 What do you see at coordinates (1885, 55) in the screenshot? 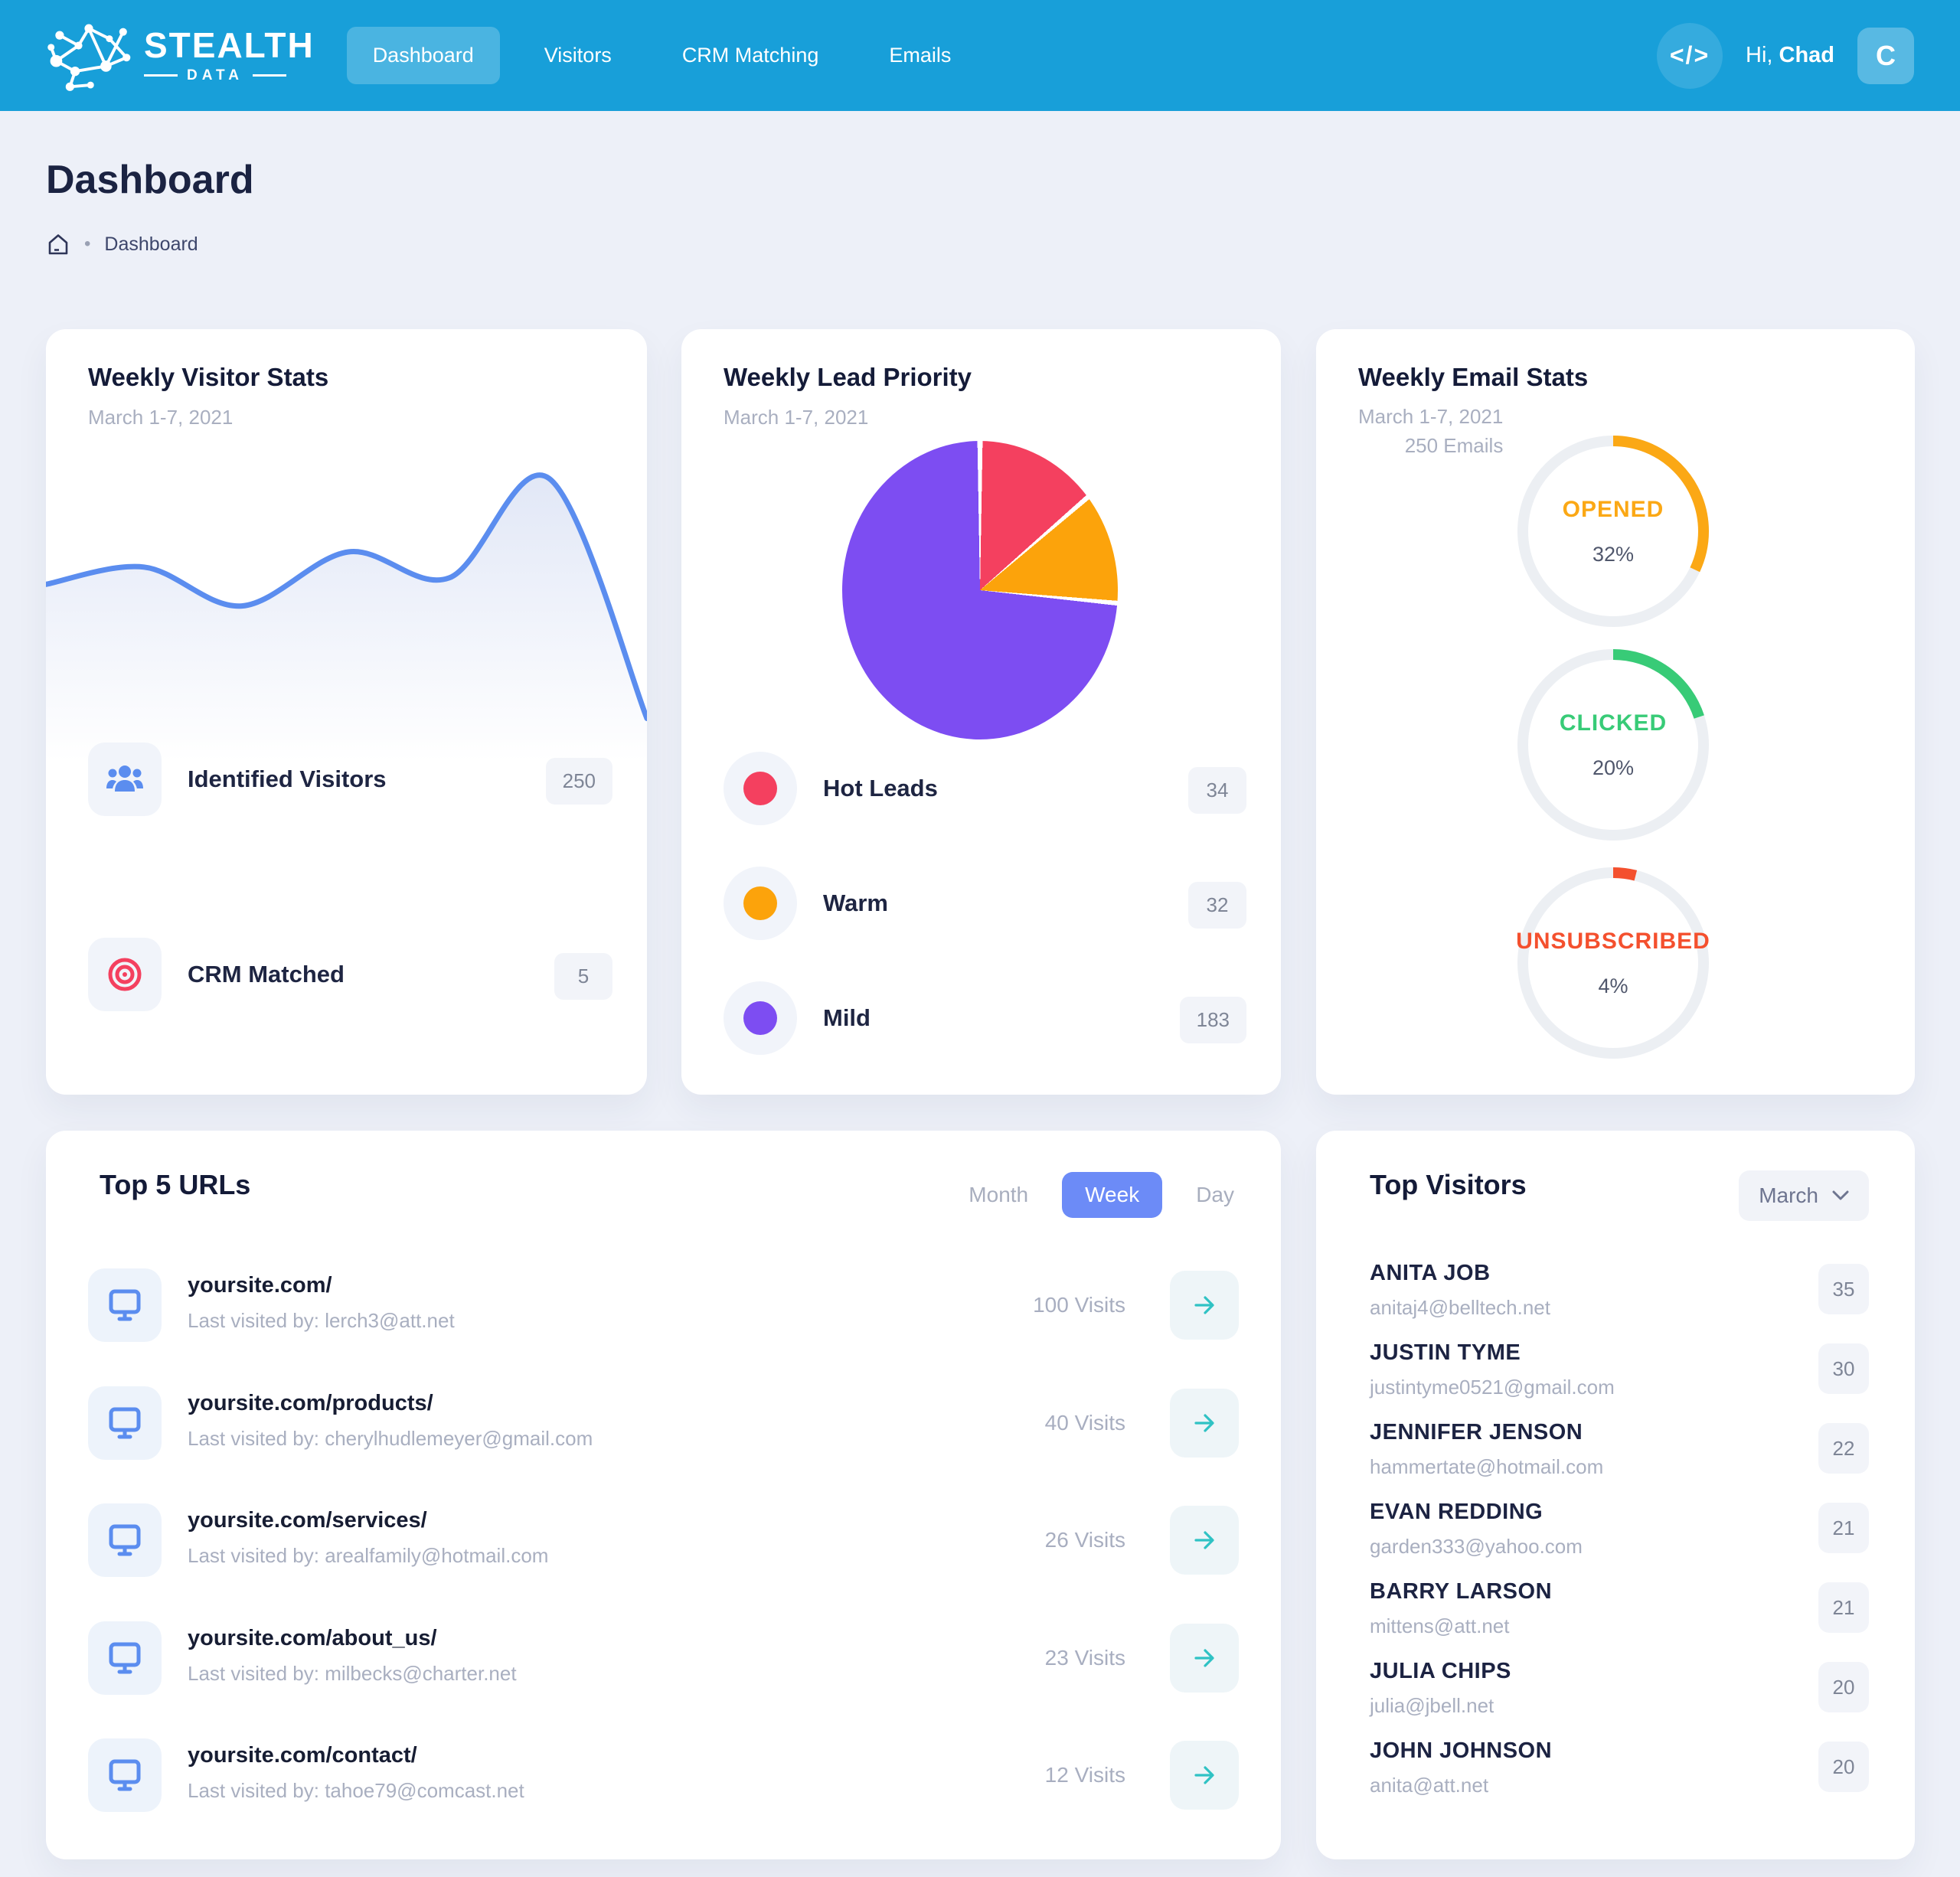
I see `avatar: C` at bounding box center [1885, 55].